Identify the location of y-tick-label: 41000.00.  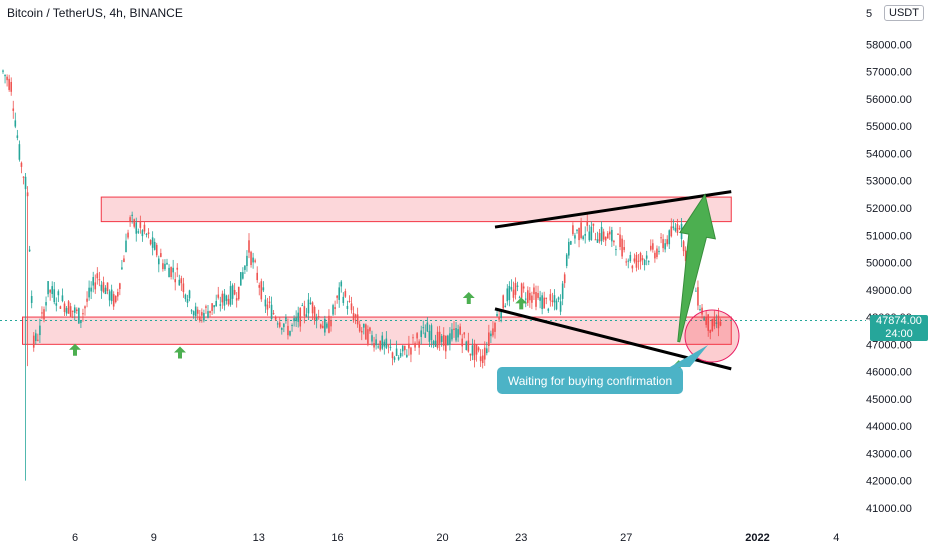
(889, 509).